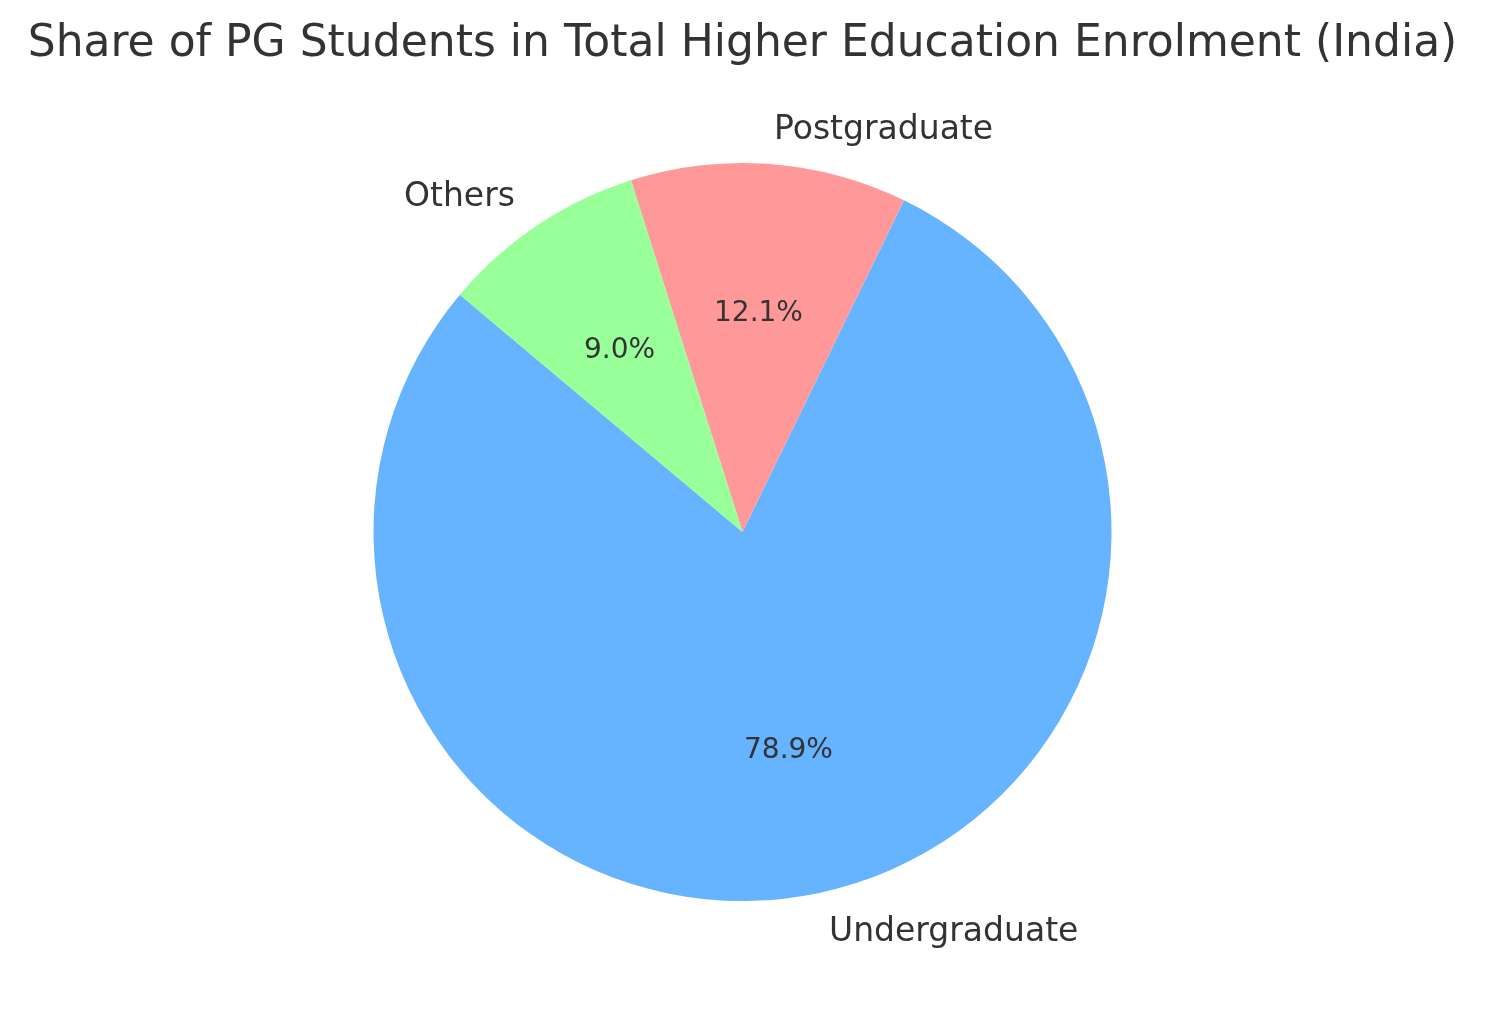  What do you see at coordinates (758, 311) in the screenshot?
I see `data-label: 12.1%` at bounding box center [758, 311].